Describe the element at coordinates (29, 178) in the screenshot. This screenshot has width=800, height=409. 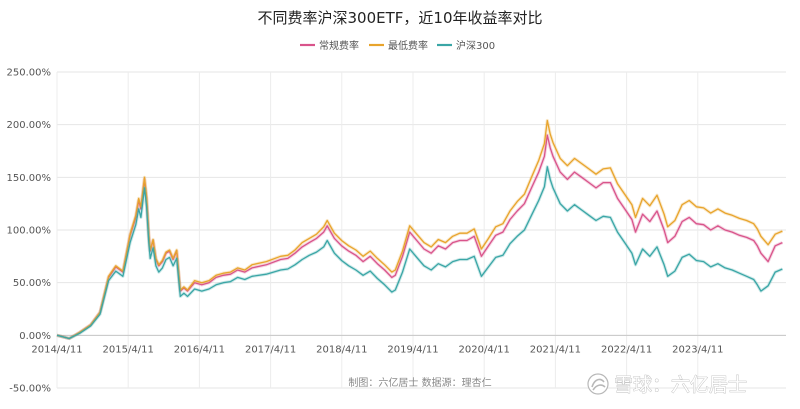
I see `y-tick-label: 150.00%` at that location.